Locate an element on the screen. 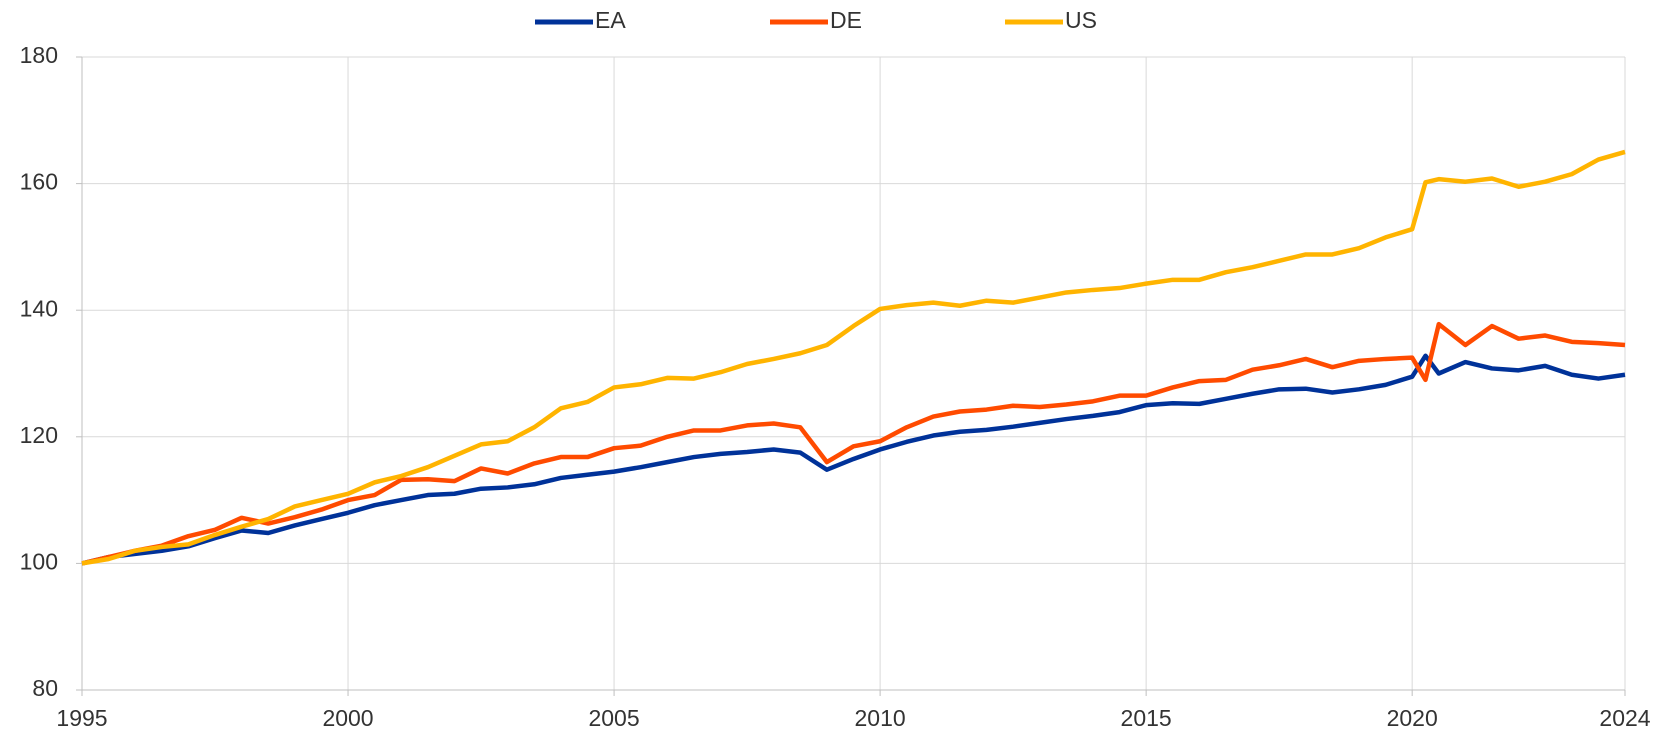 This screenshot has width=1668, height=741. legend-label: DE is located at coordinates (846, 20).